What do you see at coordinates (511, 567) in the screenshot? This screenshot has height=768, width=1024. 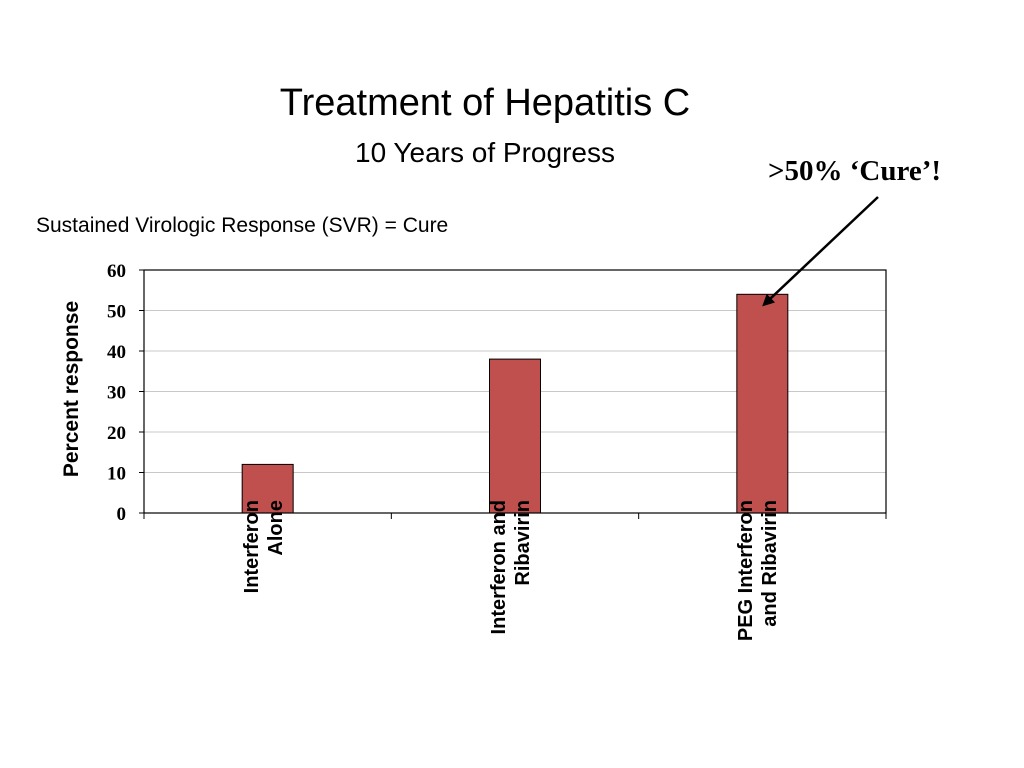 I see `x-category-label: Interferon and Ribavirin` at bounding box center [511, 567].